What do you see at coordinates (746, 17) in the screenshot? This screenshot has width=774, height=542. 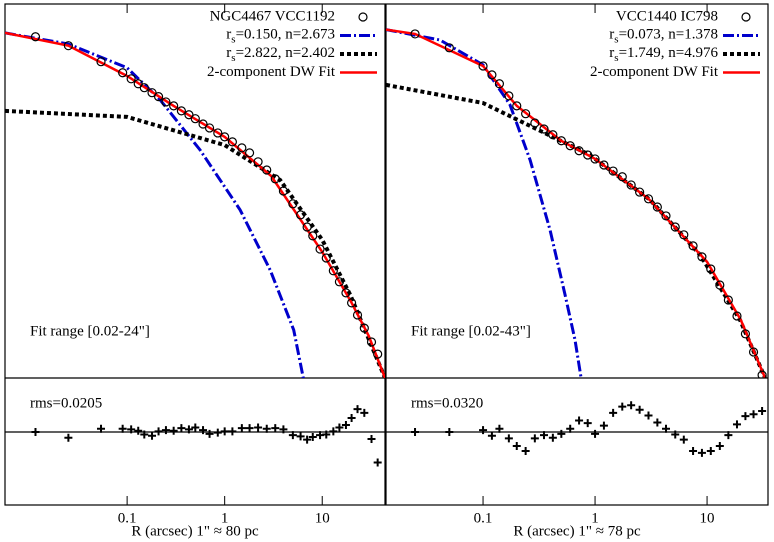 I see `legend-marker` at bounding box center [746, 17].